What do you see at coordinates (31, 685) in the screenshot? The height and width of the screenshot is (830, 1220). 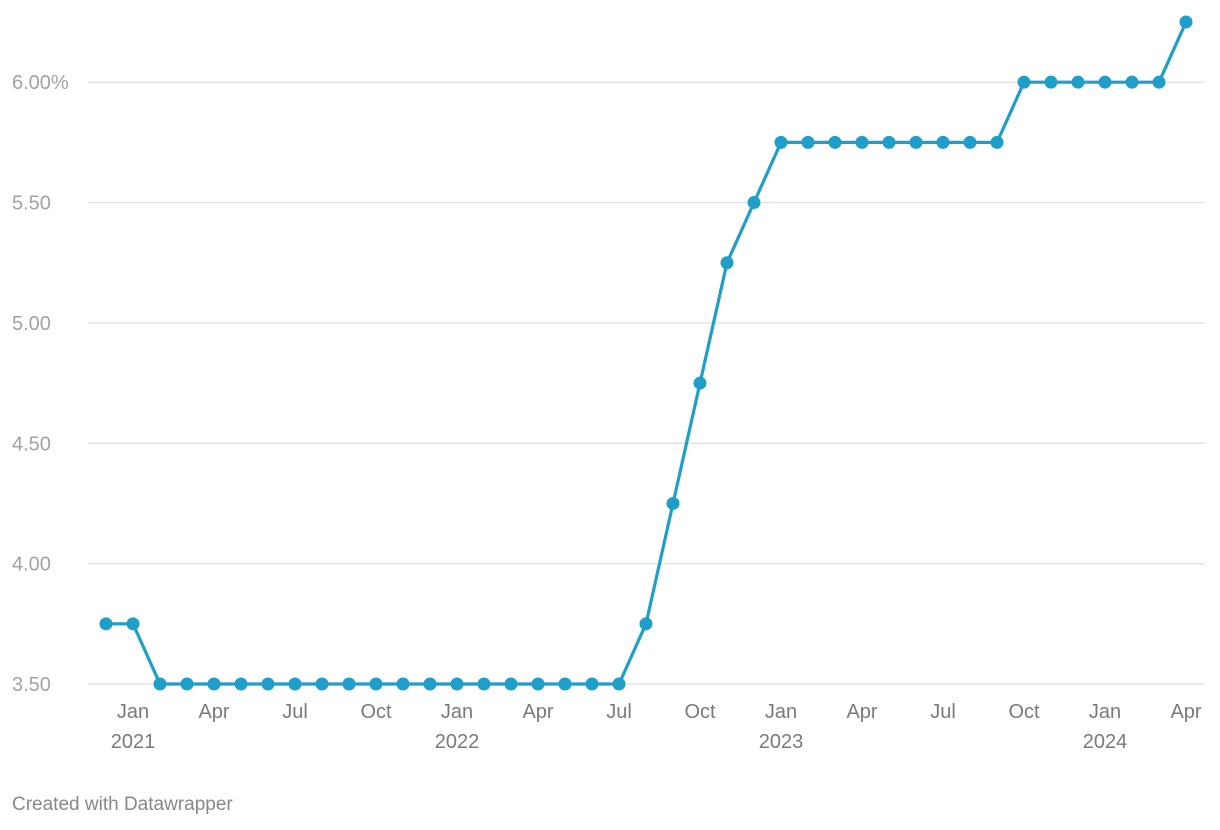 I see `y-tick-label: 3.50` at bounding box center [31, 685].